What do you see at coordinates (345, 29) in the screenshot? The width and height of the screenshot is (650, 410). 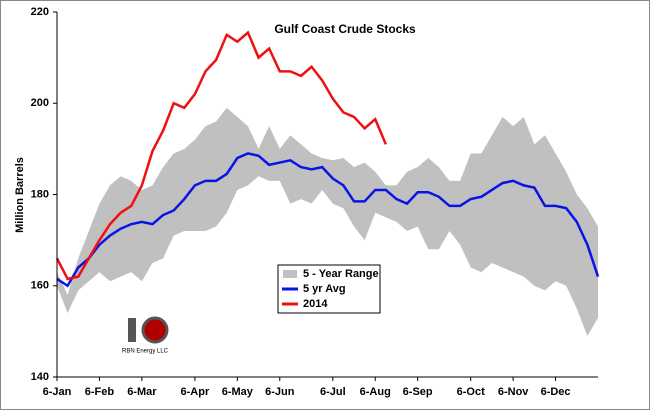 I see `chart-title: Gulf Coast Crude Stocks` at bounding box center [345, 29].